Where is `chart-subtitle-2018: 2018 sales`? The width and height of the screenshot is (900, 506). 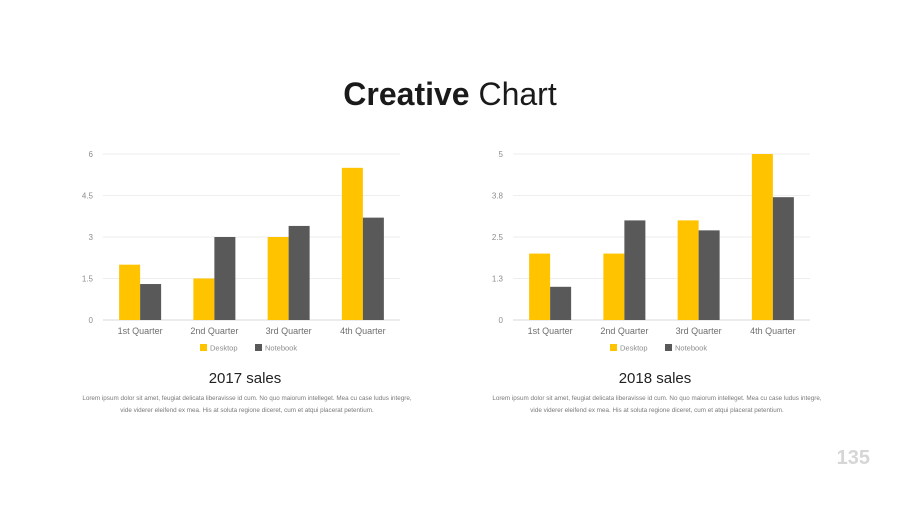
chart-subtitle-2018: 2018 sales is located at coordinates (655, 378).